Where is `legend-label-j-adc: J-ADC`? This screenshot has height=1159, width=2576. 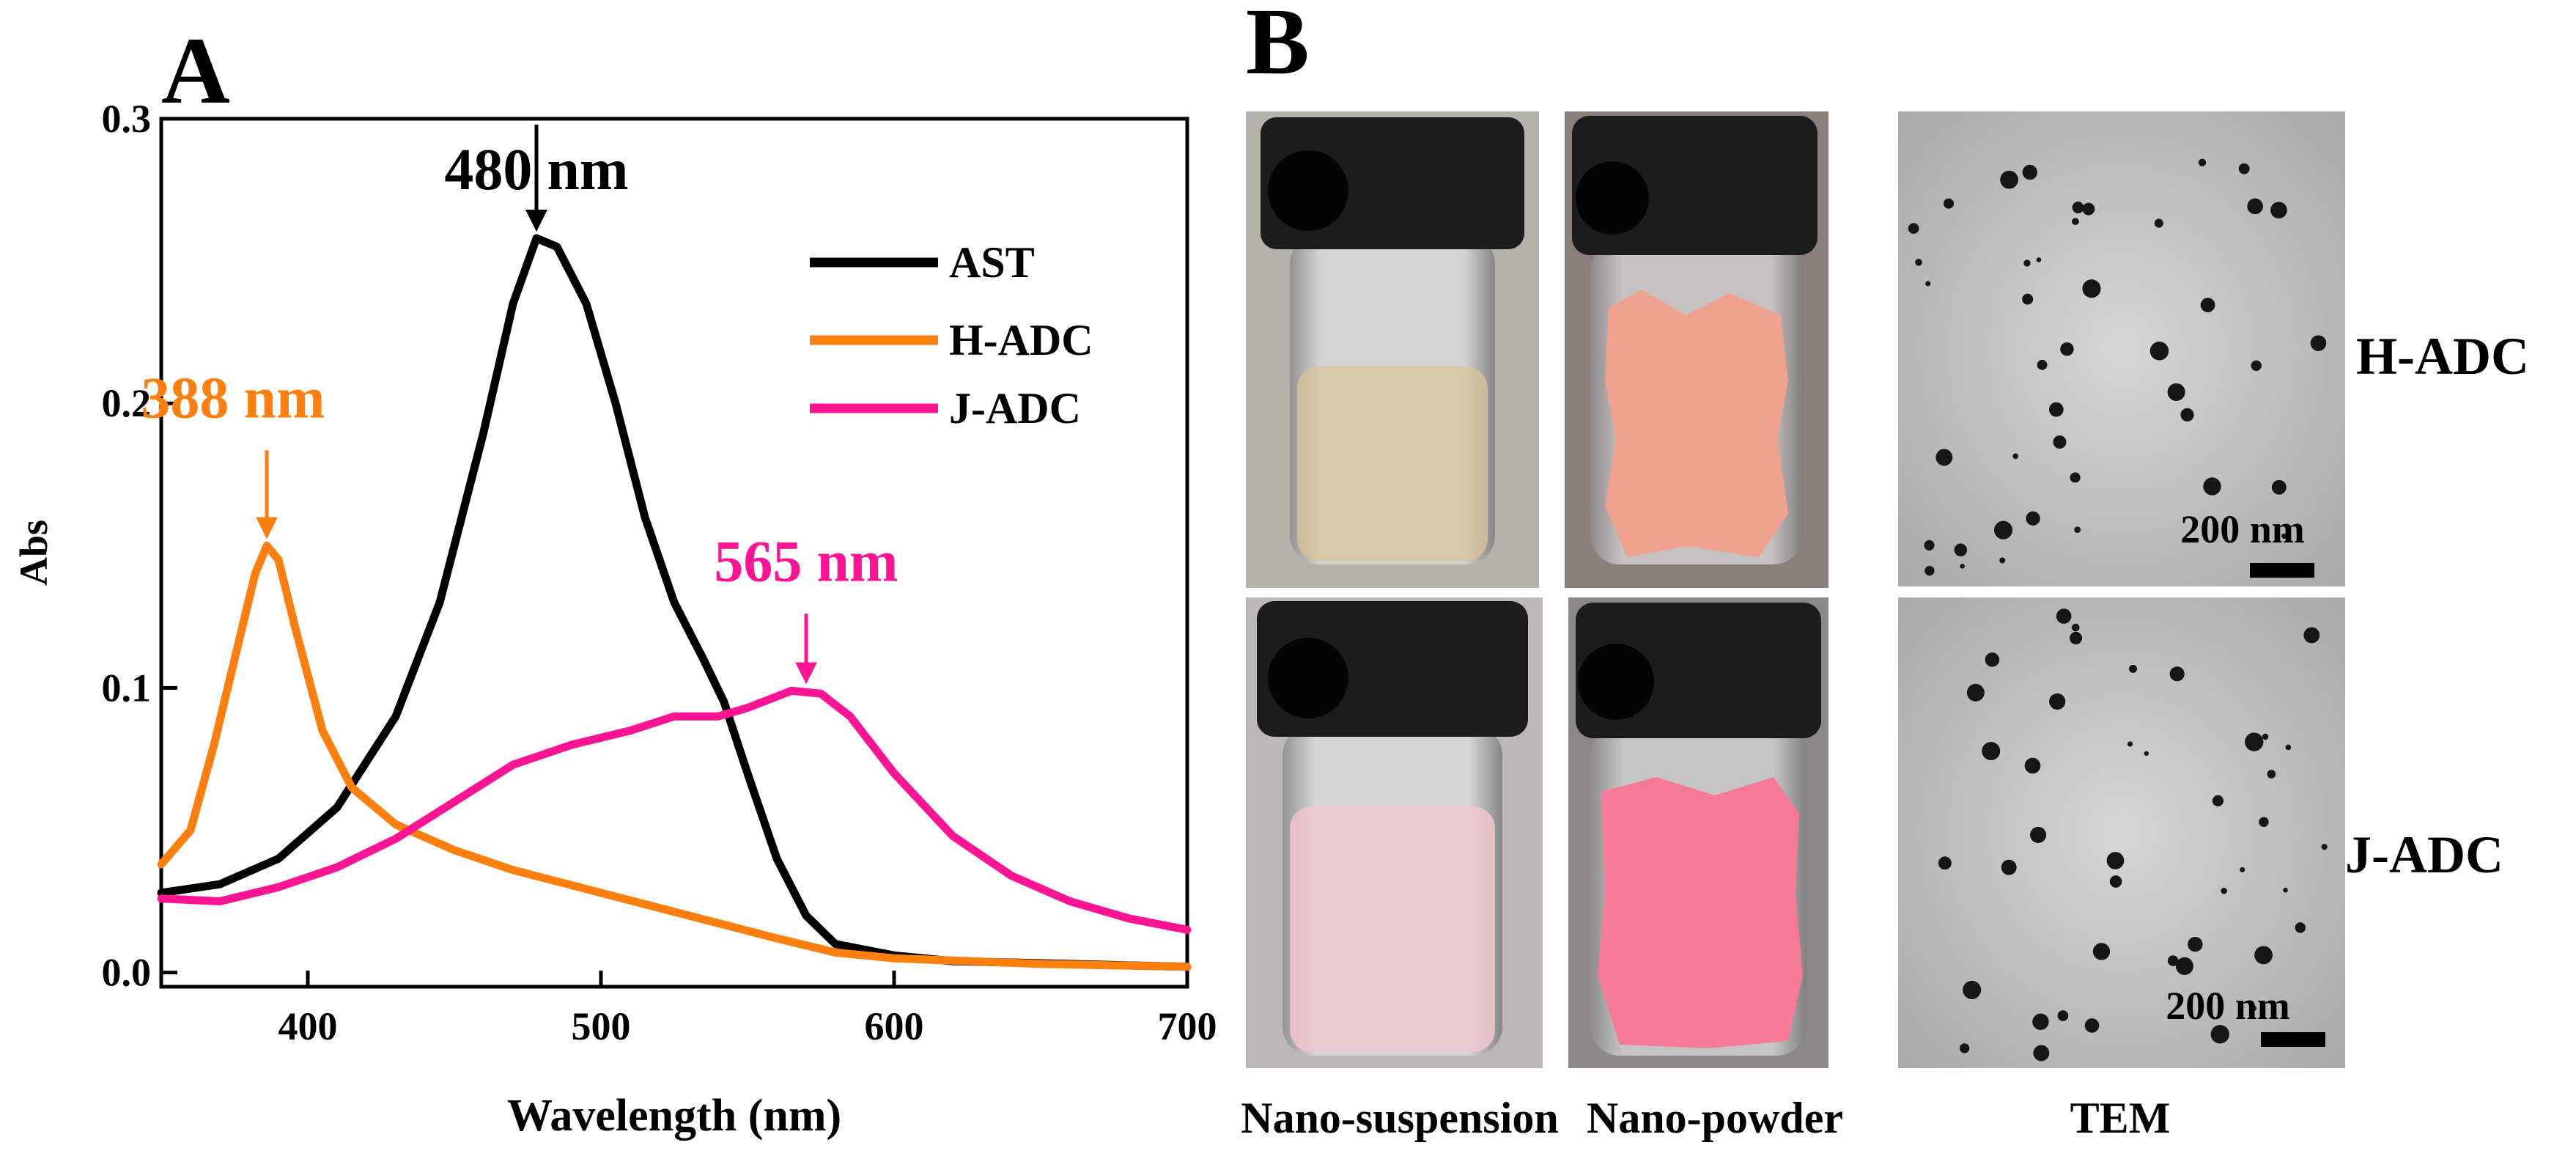 legend-label-j-adc: J-ADC is located at coordinates (1015, 408).